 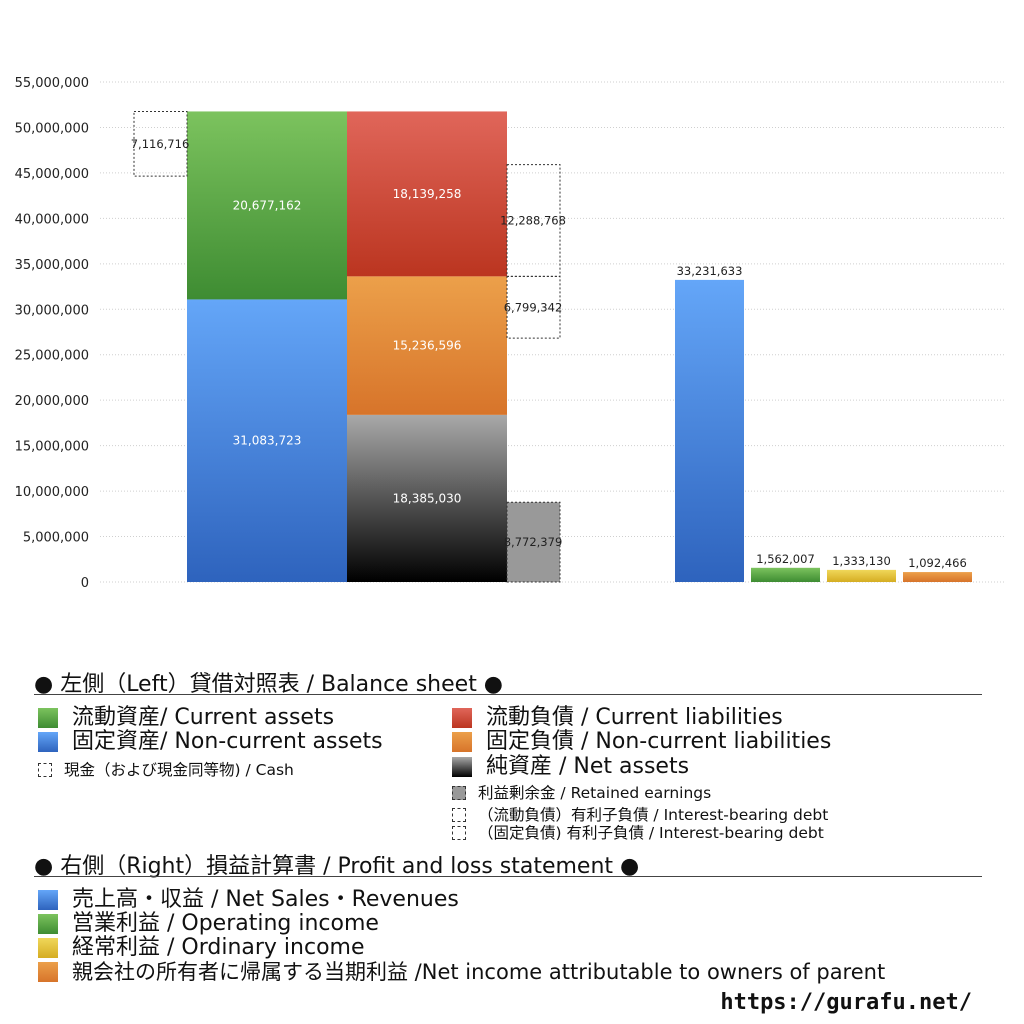 I want to click on box-noncurrent-ibd, so click(x=533, y=307).